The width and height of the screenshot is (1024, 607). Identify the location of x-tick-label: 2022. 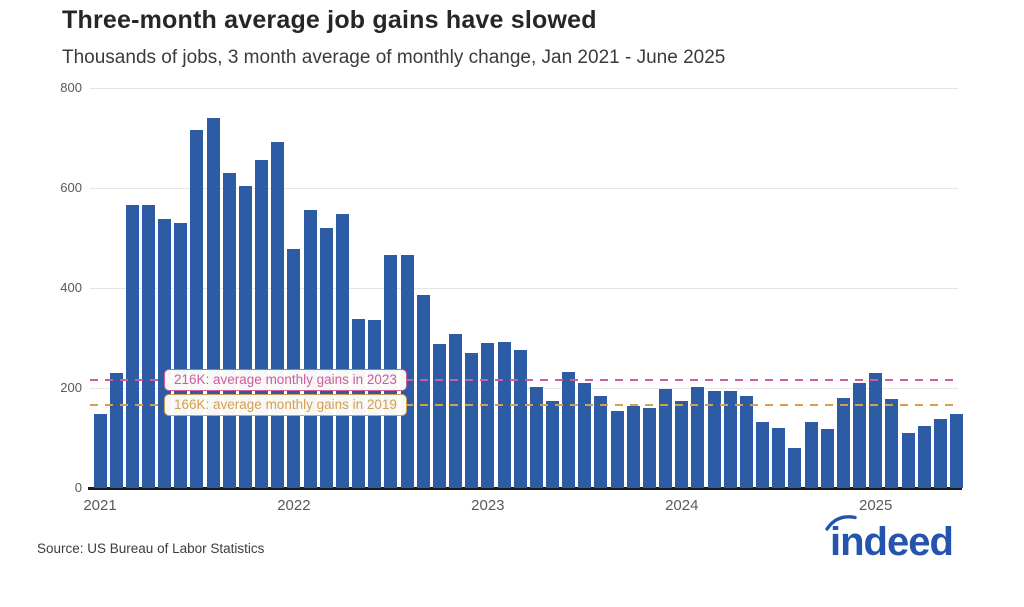
(294, 505).